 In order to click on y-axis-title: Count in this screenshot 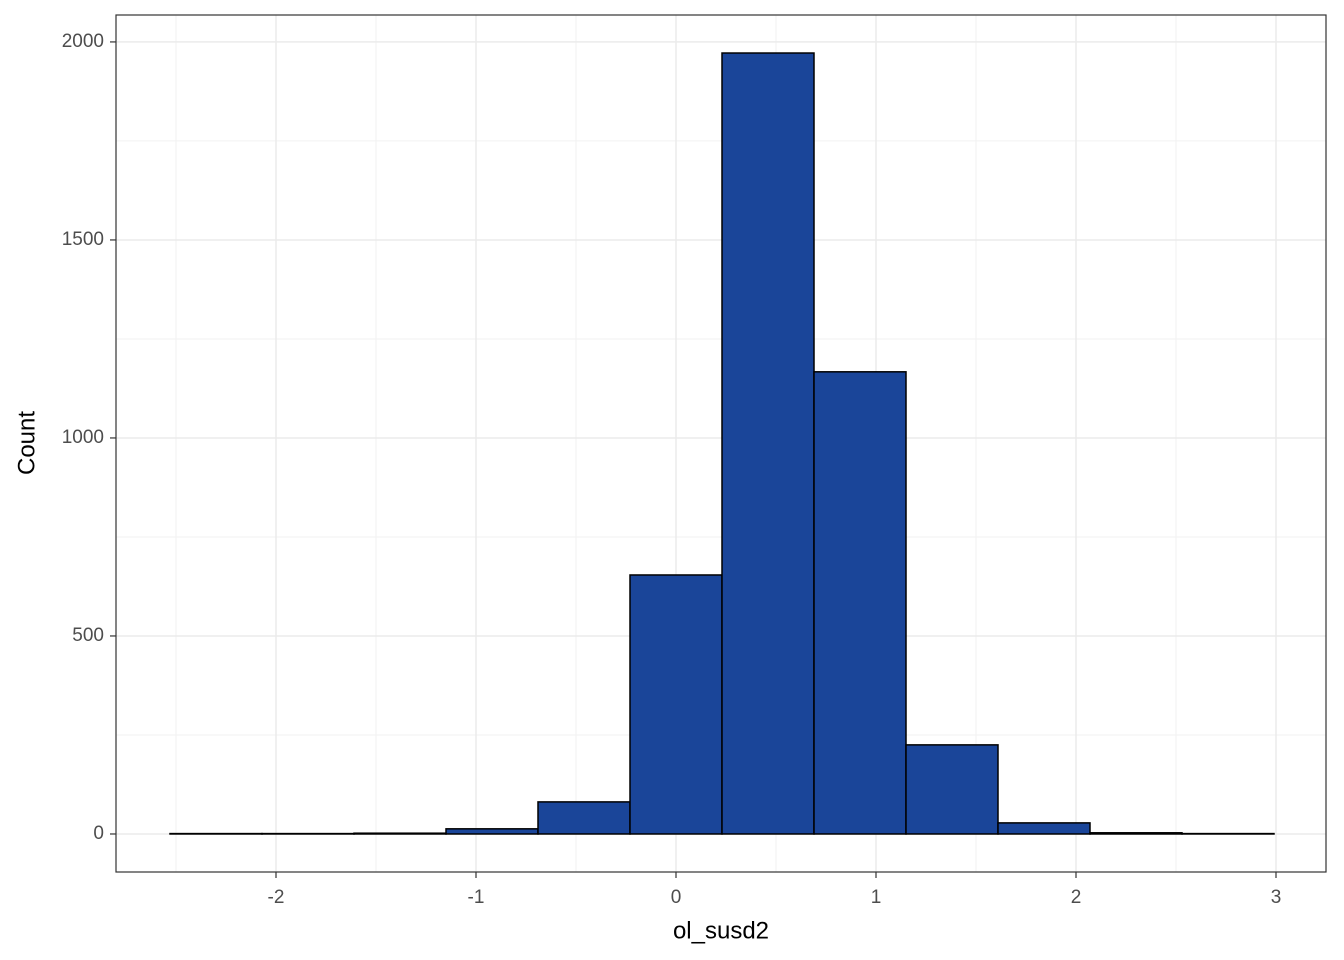, I will do `click(26, 443)`.